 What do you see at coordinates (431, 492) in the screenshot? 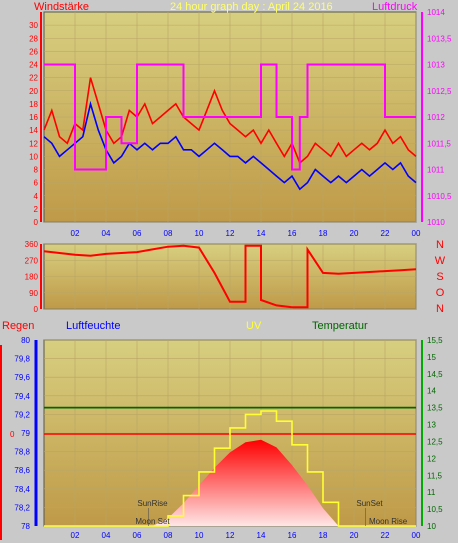
I see `uv-y-tick: 11` at bounding box center [431, 492].